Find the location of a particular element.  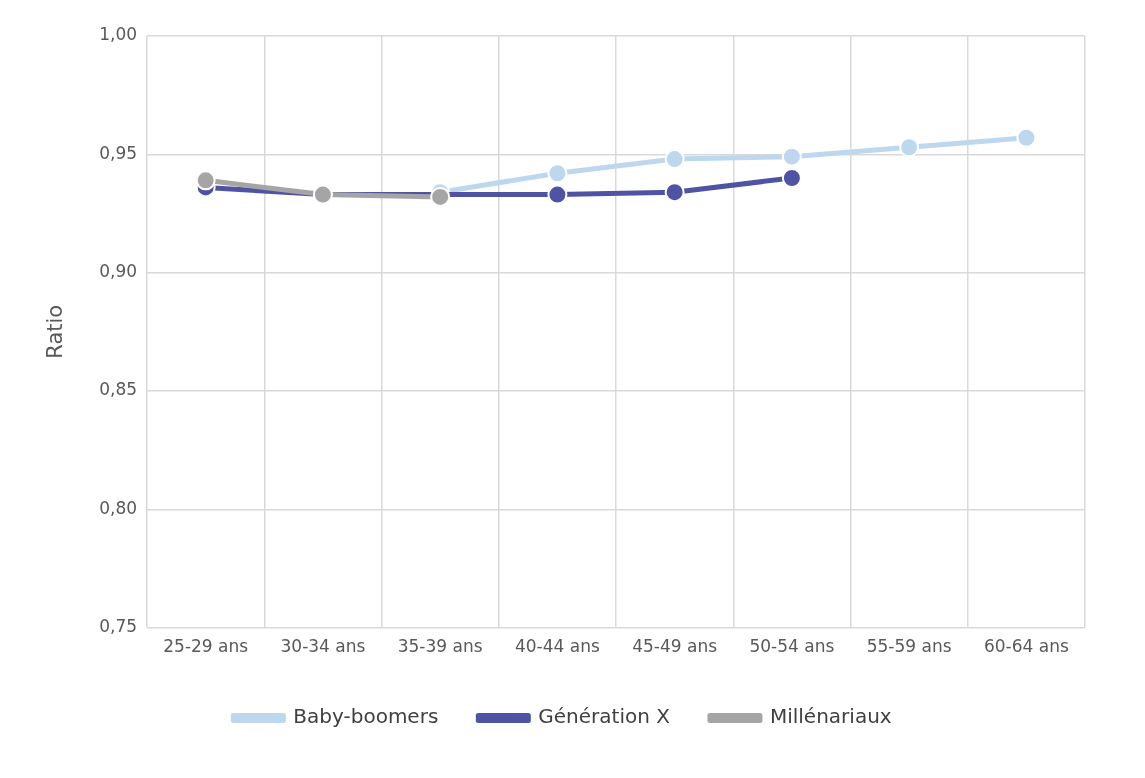

x-tick-label: 50-54 ans is located at coordinates (792, 646).